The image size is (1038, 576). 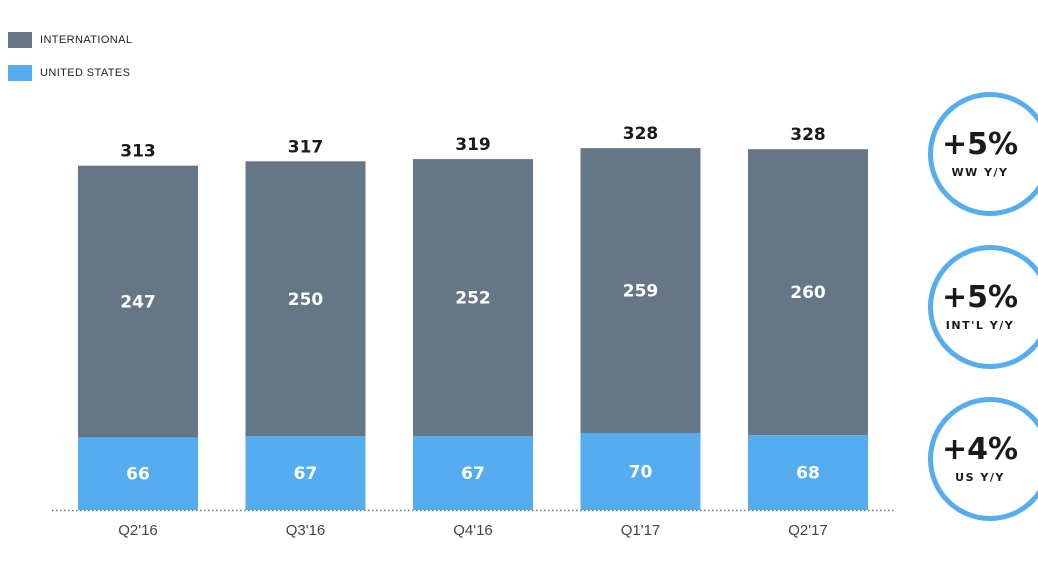 I want to click on total-label-0: 313, so click(x=138, y=152).